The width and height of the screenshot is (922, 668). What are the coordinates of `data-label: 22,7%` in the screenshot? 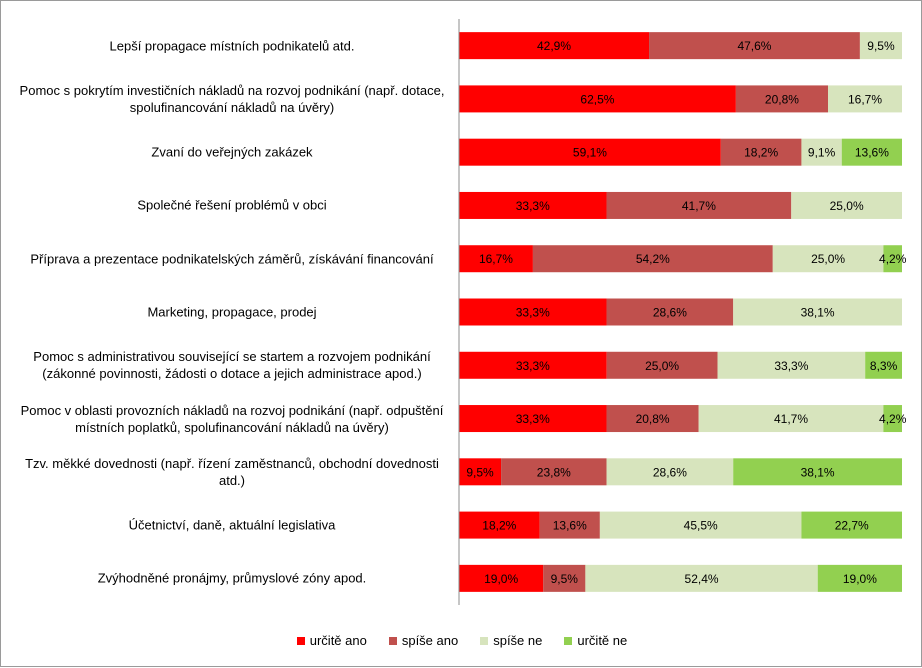 It's located at (852, 526).